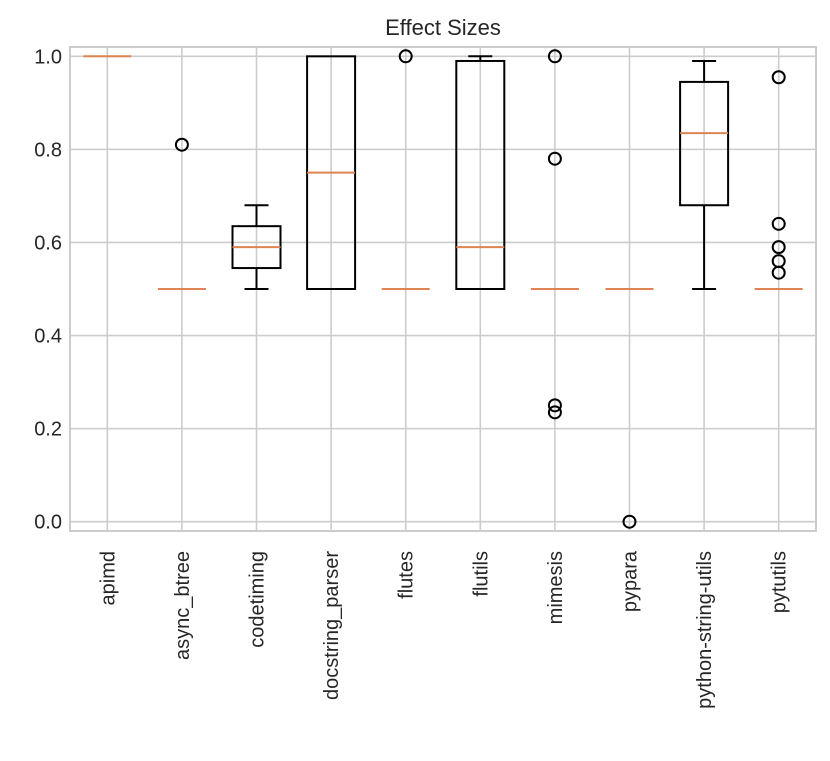 The height and width of the screenshot is (761, 830). Describe the element at coordinates (331, 172) in the screenshot. I see `box-group-docstring_parser` at that location.